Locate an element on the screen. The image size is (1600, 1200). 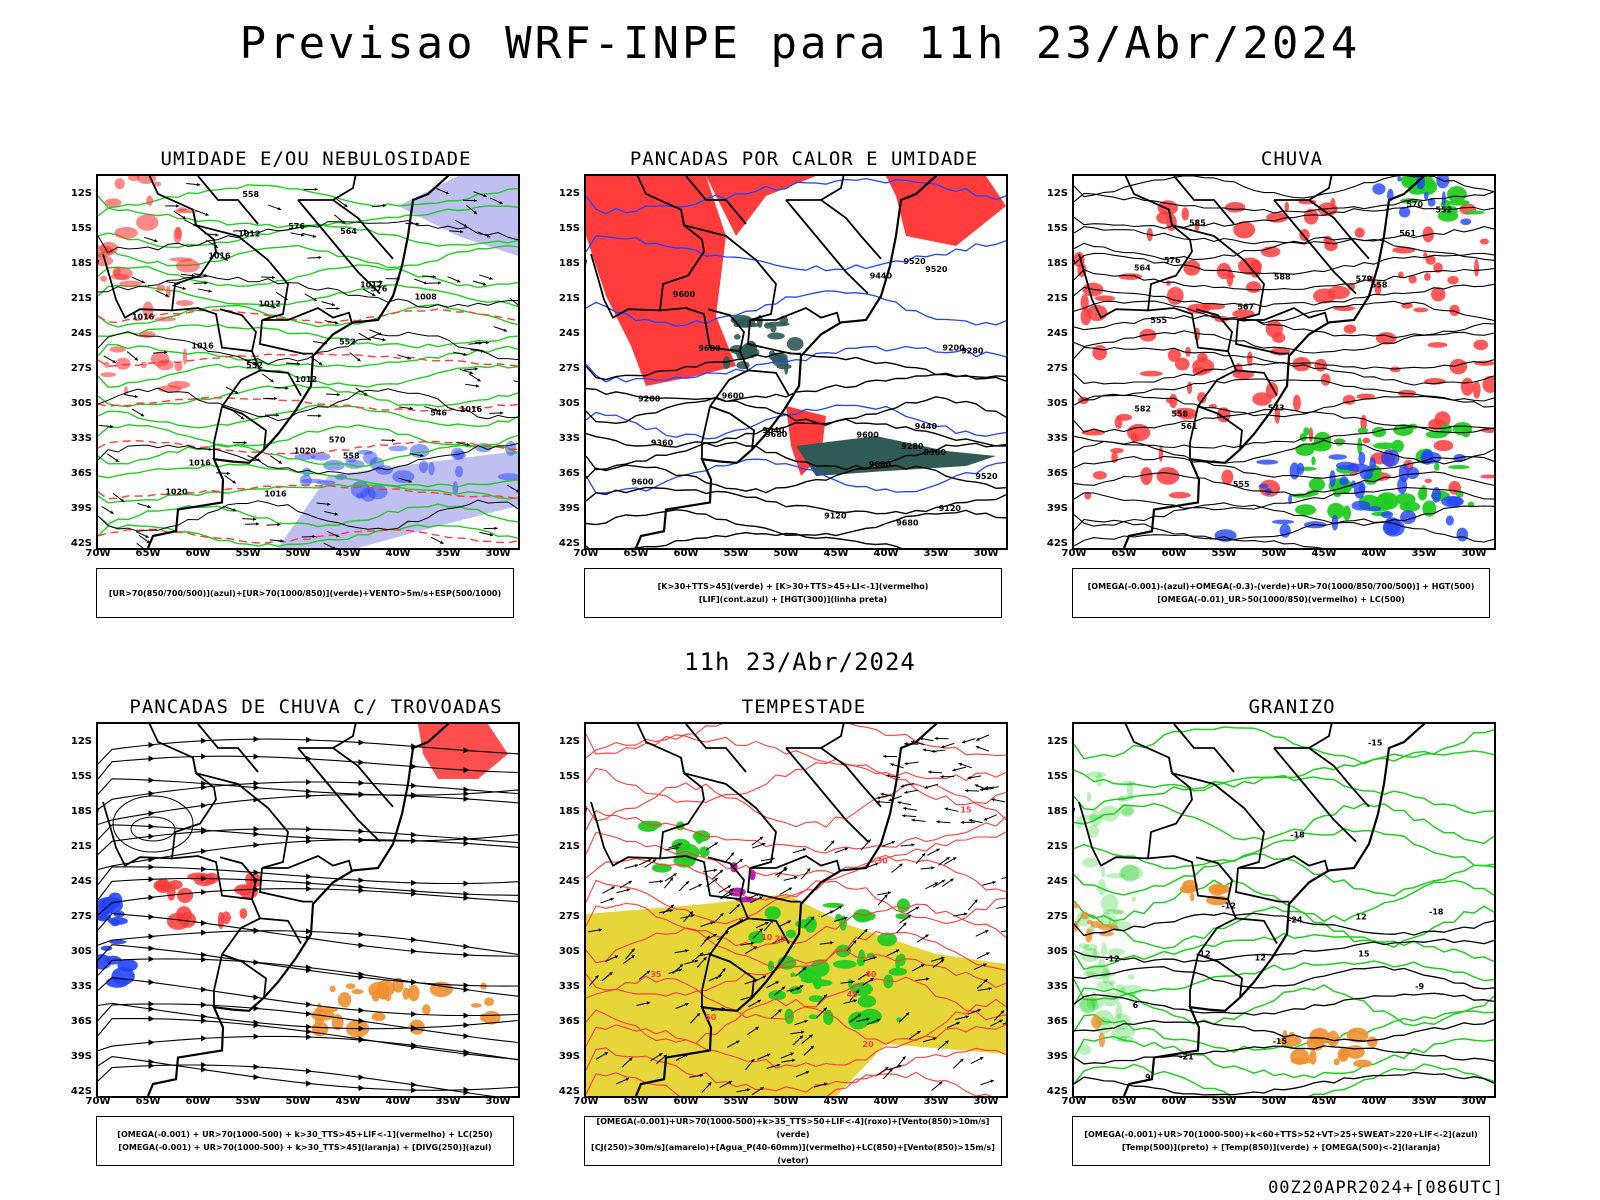
latitude-tick: 33S is located at coordinates (81, 986).